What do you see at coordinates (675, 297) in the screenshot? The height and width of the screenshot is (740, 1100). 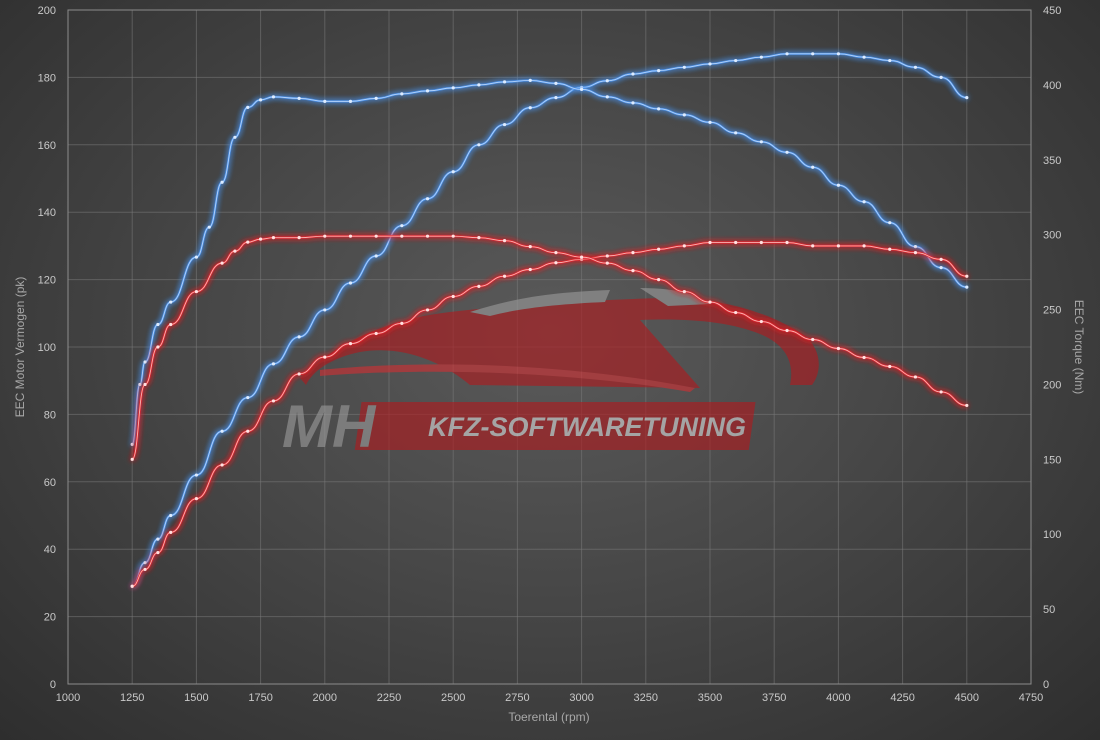 I see `watermark-car-window` at bounding box center [675, 297].